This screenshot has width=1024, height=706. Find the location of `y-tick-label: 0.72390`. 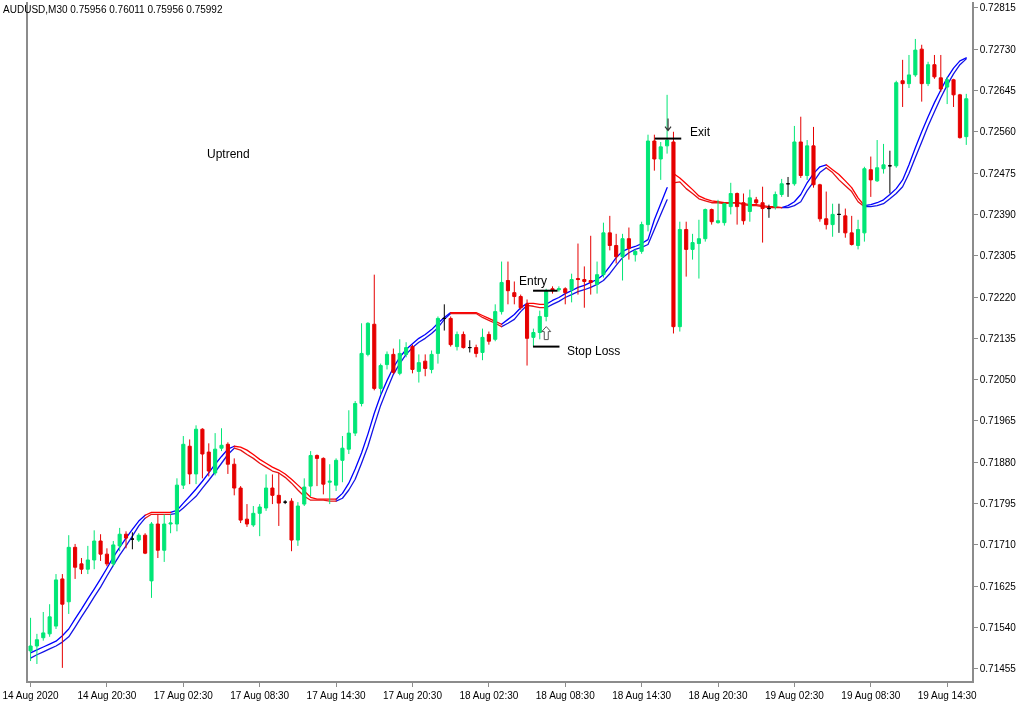

y-tick-label: 0.72390 is located at coordinates (998, 214).